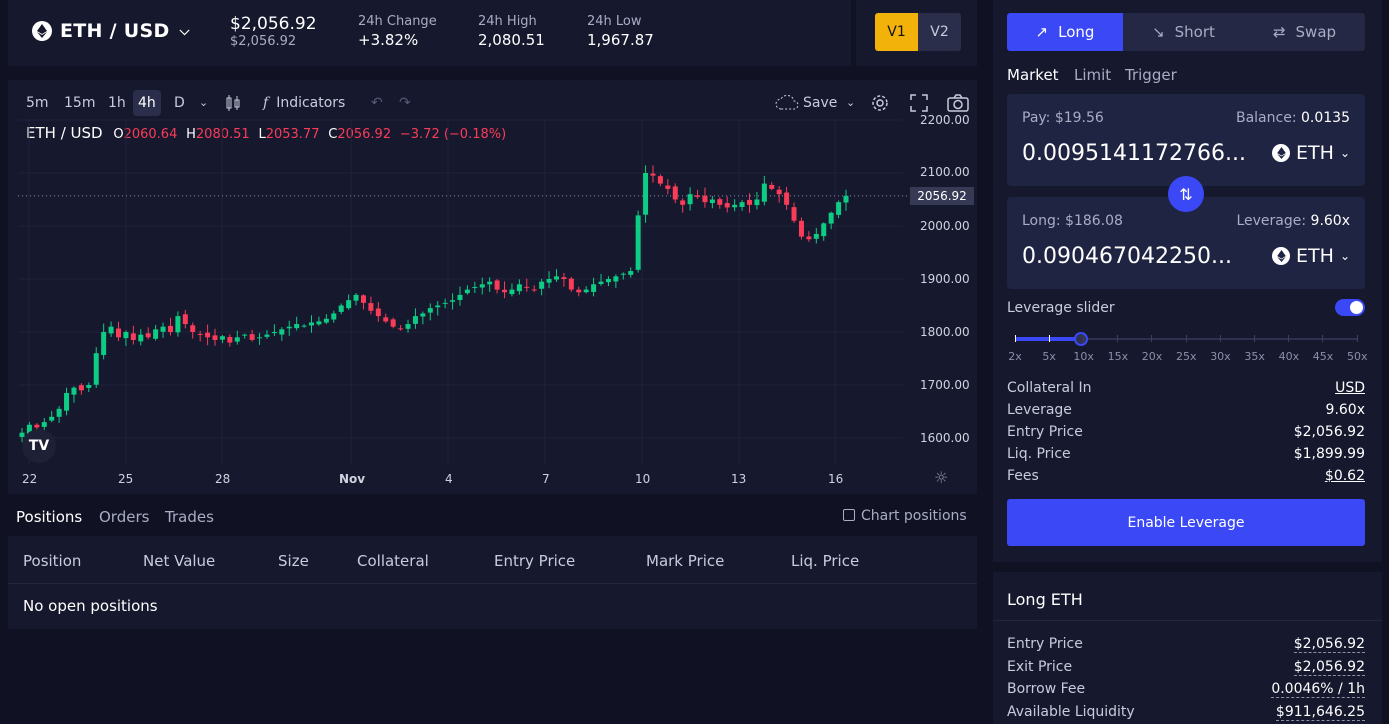  Describe the element at coordinates (1350, 307) in the screenshot. I see `leverage-toggle` at that location.